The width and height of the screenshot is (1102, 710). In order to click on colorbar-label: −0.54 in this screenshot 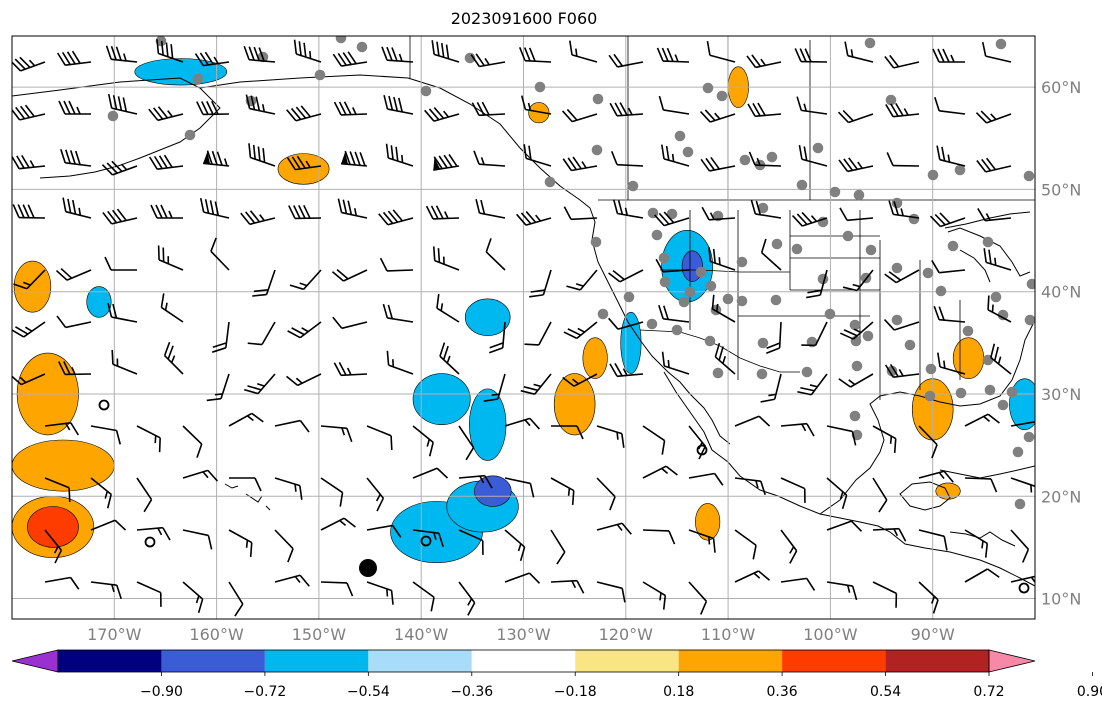, I will do `click(368, 692)`.